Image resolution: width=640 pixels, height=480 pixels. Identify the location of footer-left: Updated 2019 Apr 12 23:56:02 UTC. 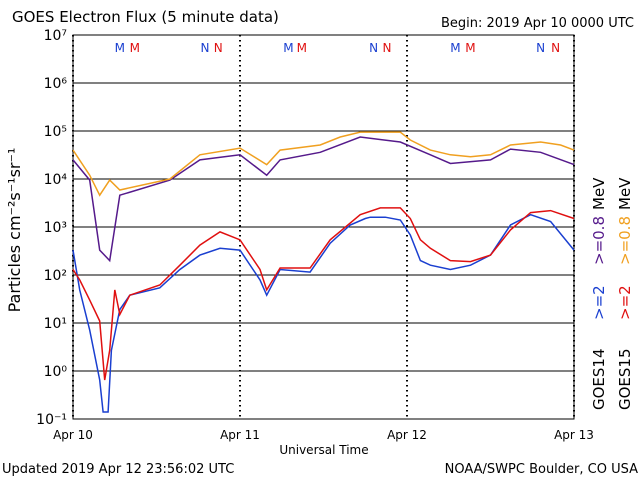
(118, 469).